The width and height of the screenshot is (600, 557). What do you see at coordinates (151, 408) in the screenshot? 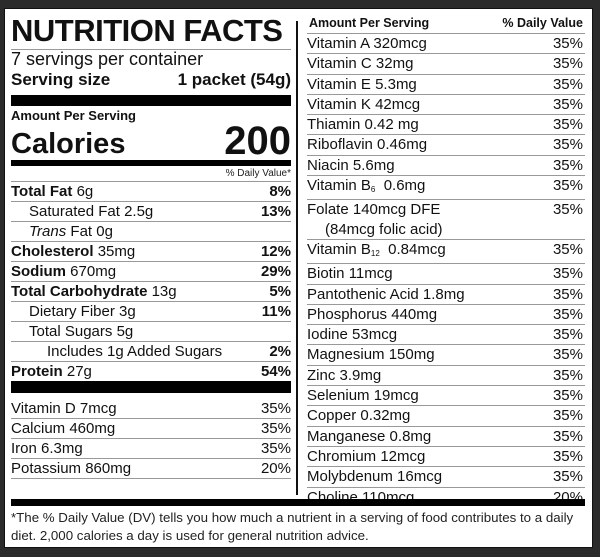
I see `vitamin-row: Vitamin D 7mcg 35%` at bounding box center [151, 408].